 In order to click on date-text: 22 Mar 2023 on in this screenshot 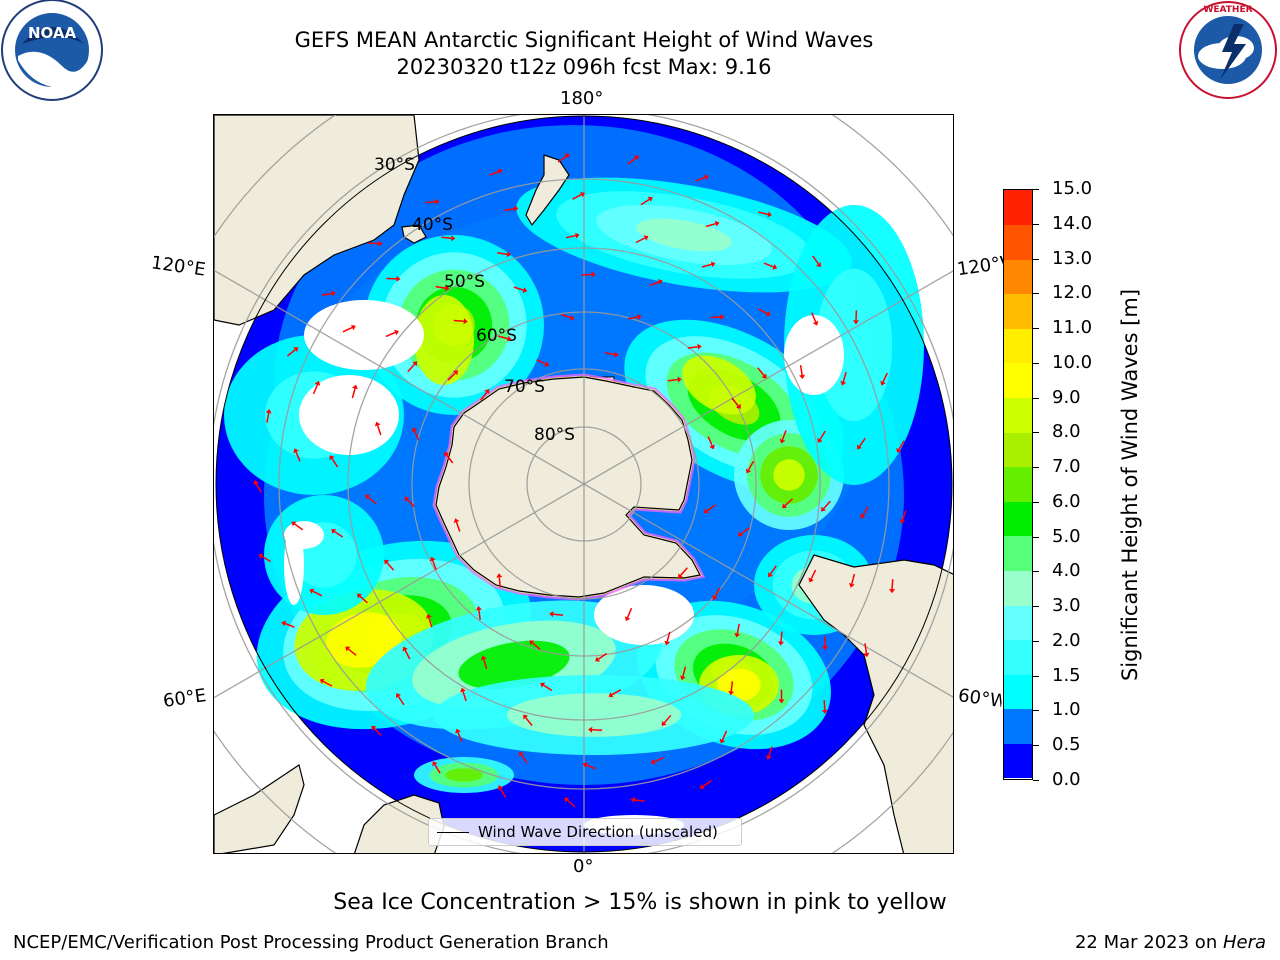, I will do `click(1148, 942)`.